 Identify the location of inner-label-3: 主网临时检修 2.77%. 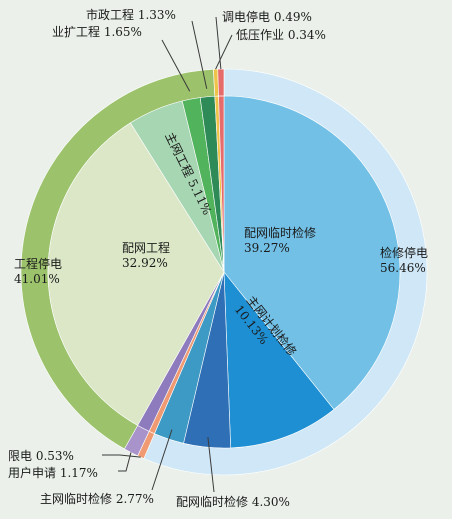
(97, 498).